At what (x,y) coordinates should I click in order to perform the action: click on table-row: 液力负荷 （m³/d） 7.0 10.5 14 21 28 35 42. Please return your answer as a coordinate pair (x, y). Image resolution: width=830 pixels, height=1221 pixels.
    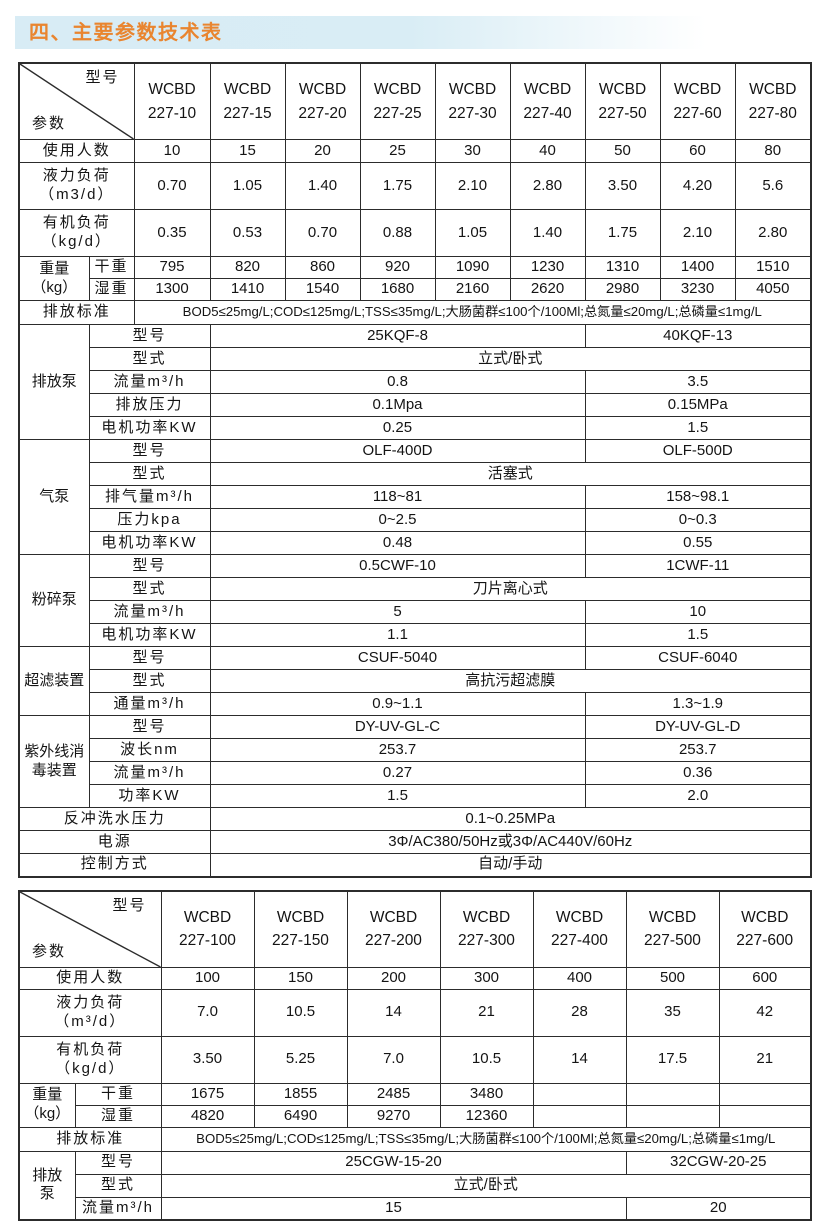
    Looking at the image, I should click on (415, 1012).